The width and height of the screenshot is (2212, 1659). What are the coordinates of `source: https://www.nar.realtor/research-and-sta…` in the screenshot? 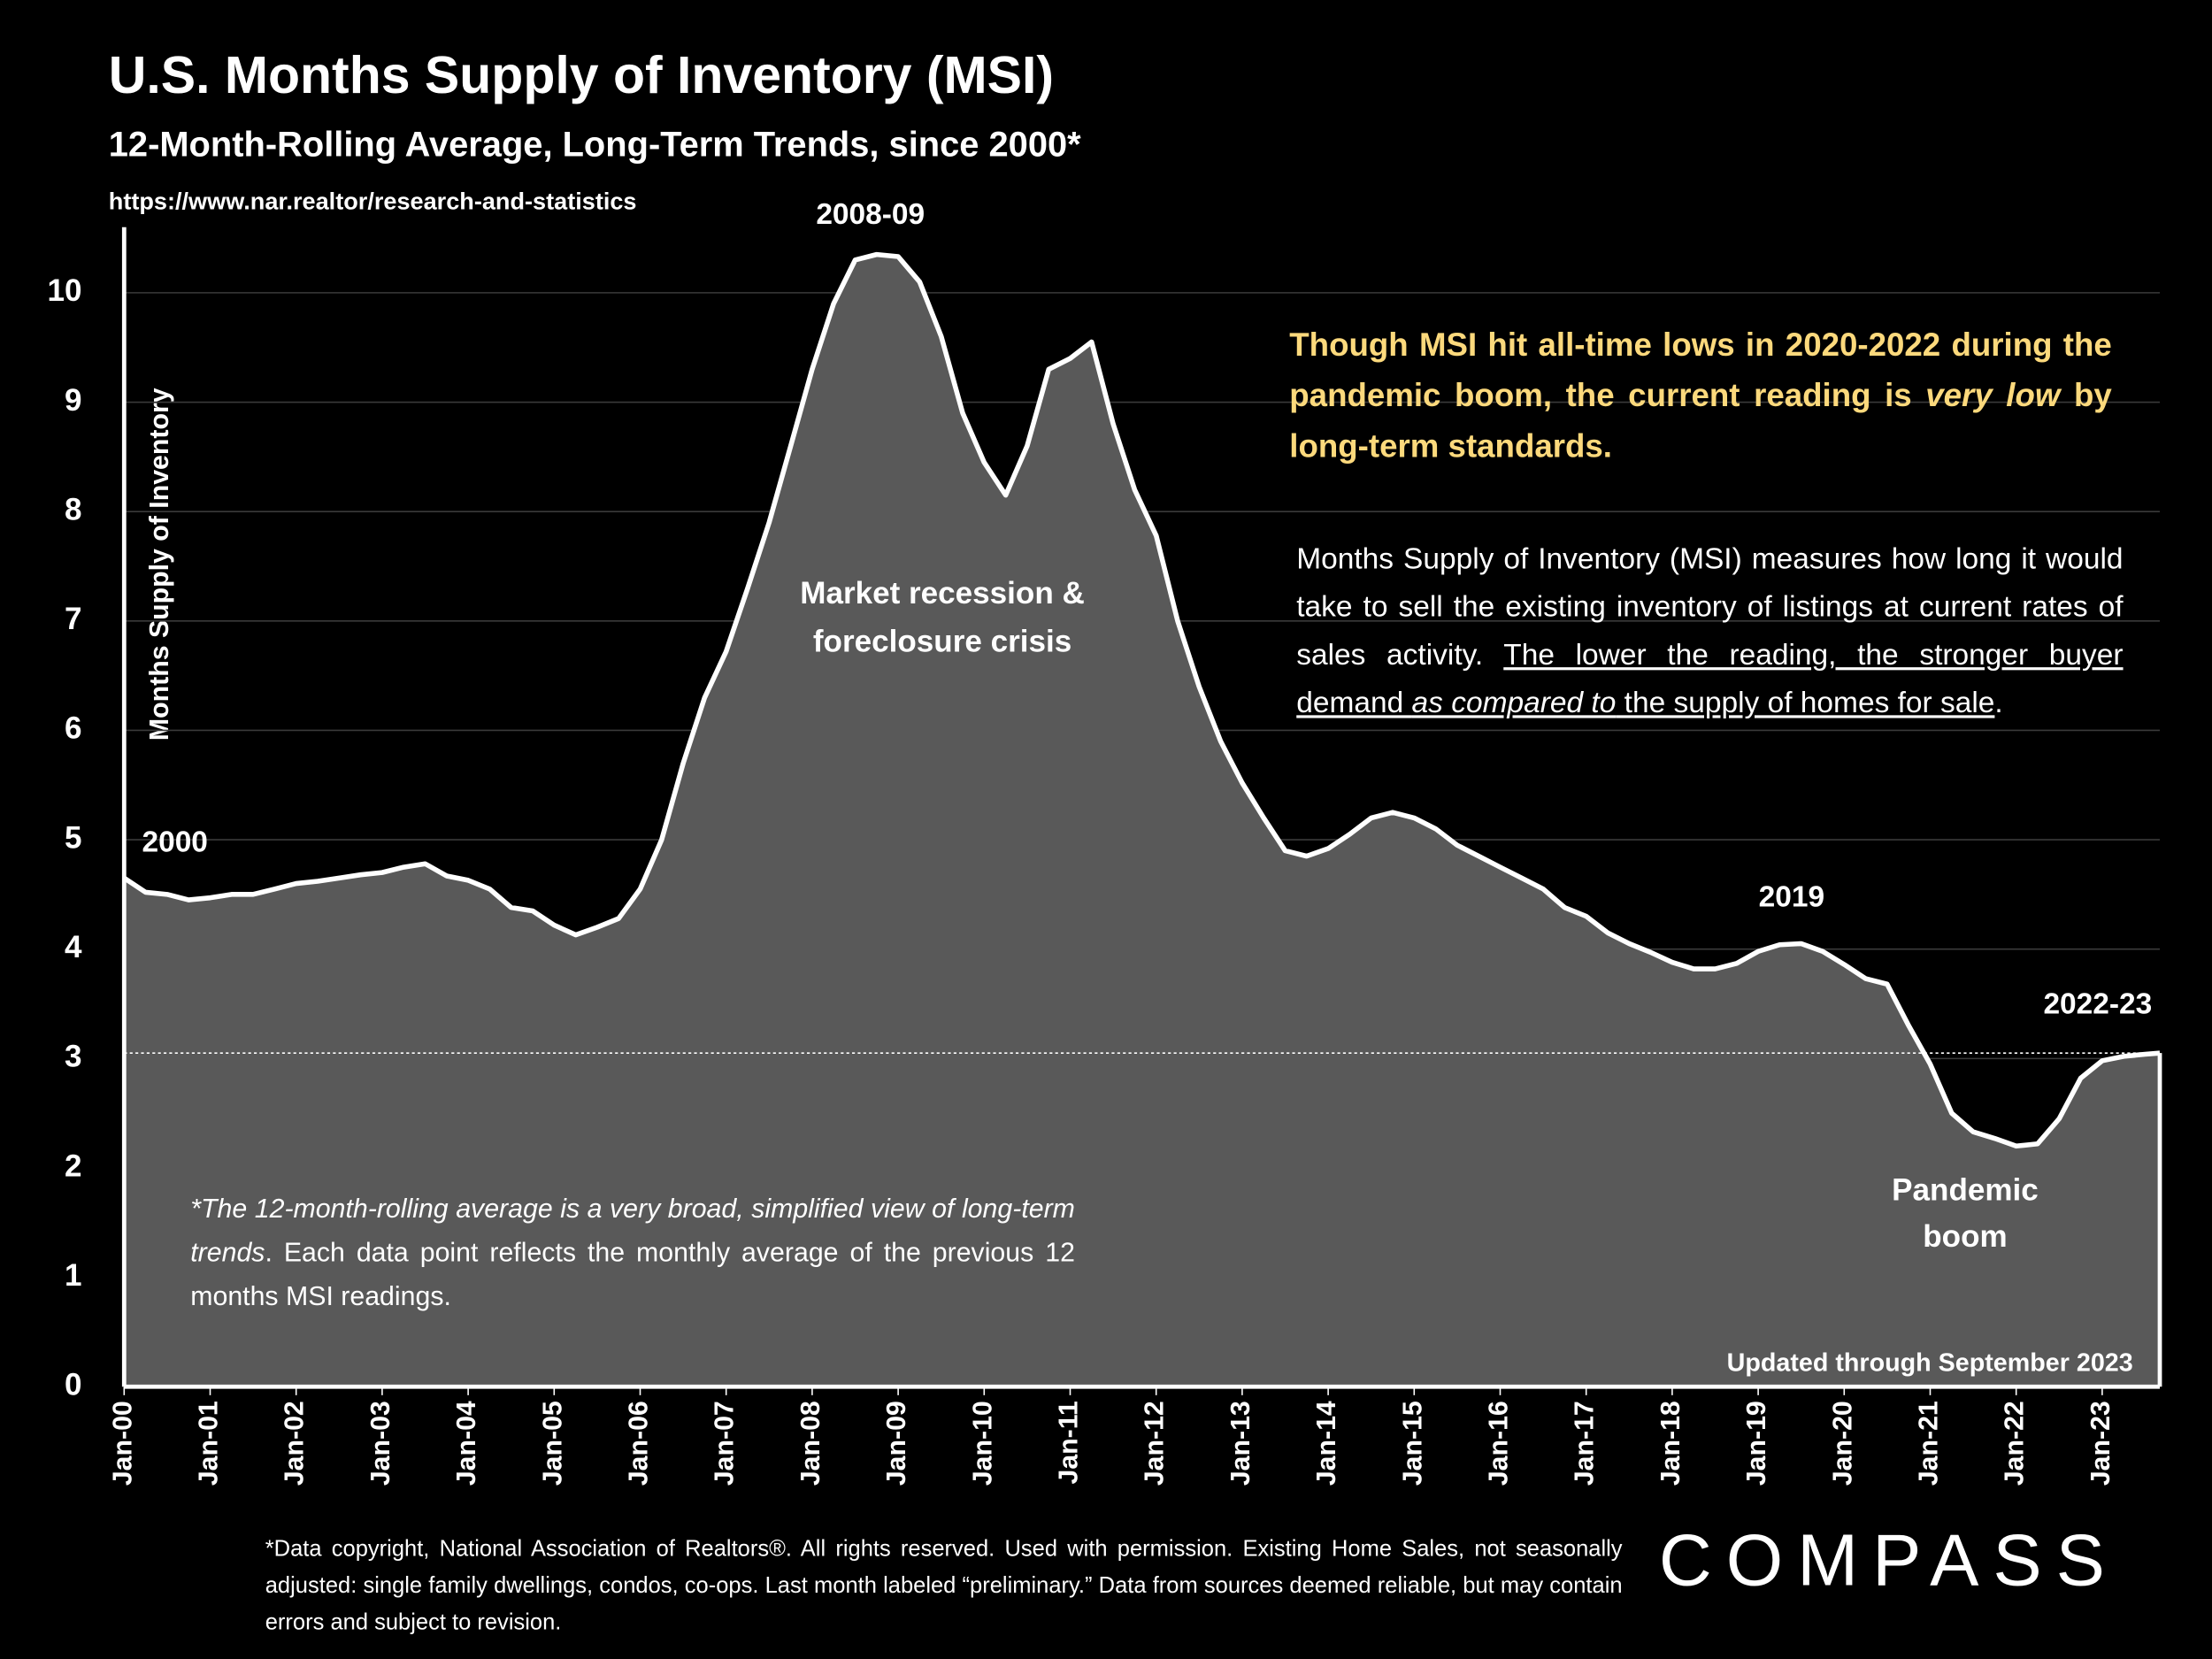 It's located at (373, 202).